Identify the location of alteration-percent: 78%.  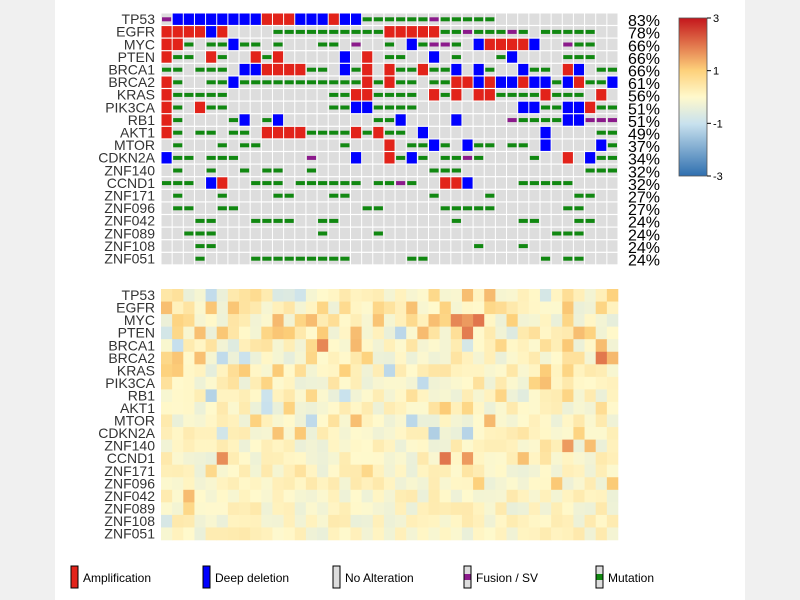
(644, 34).